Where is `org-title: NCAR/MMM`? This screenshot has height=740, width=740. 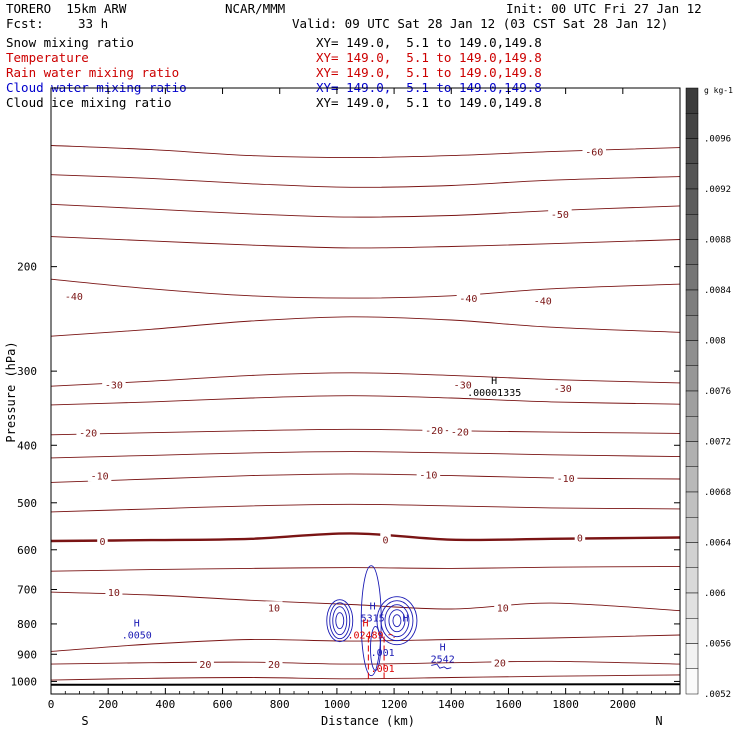
org-title: NCAR/MMM is located at coordinates (255, 8).